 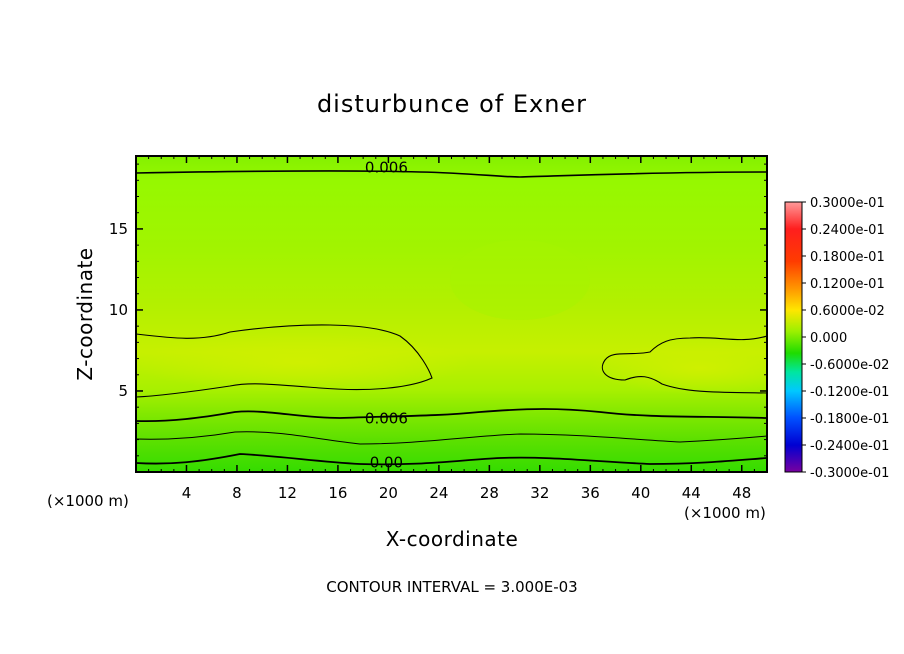 What do you see at coordinates (847, 203) in the screenshot?
I see `colorbar-label: 0.3000e-01` at bounding box center [847, 203].